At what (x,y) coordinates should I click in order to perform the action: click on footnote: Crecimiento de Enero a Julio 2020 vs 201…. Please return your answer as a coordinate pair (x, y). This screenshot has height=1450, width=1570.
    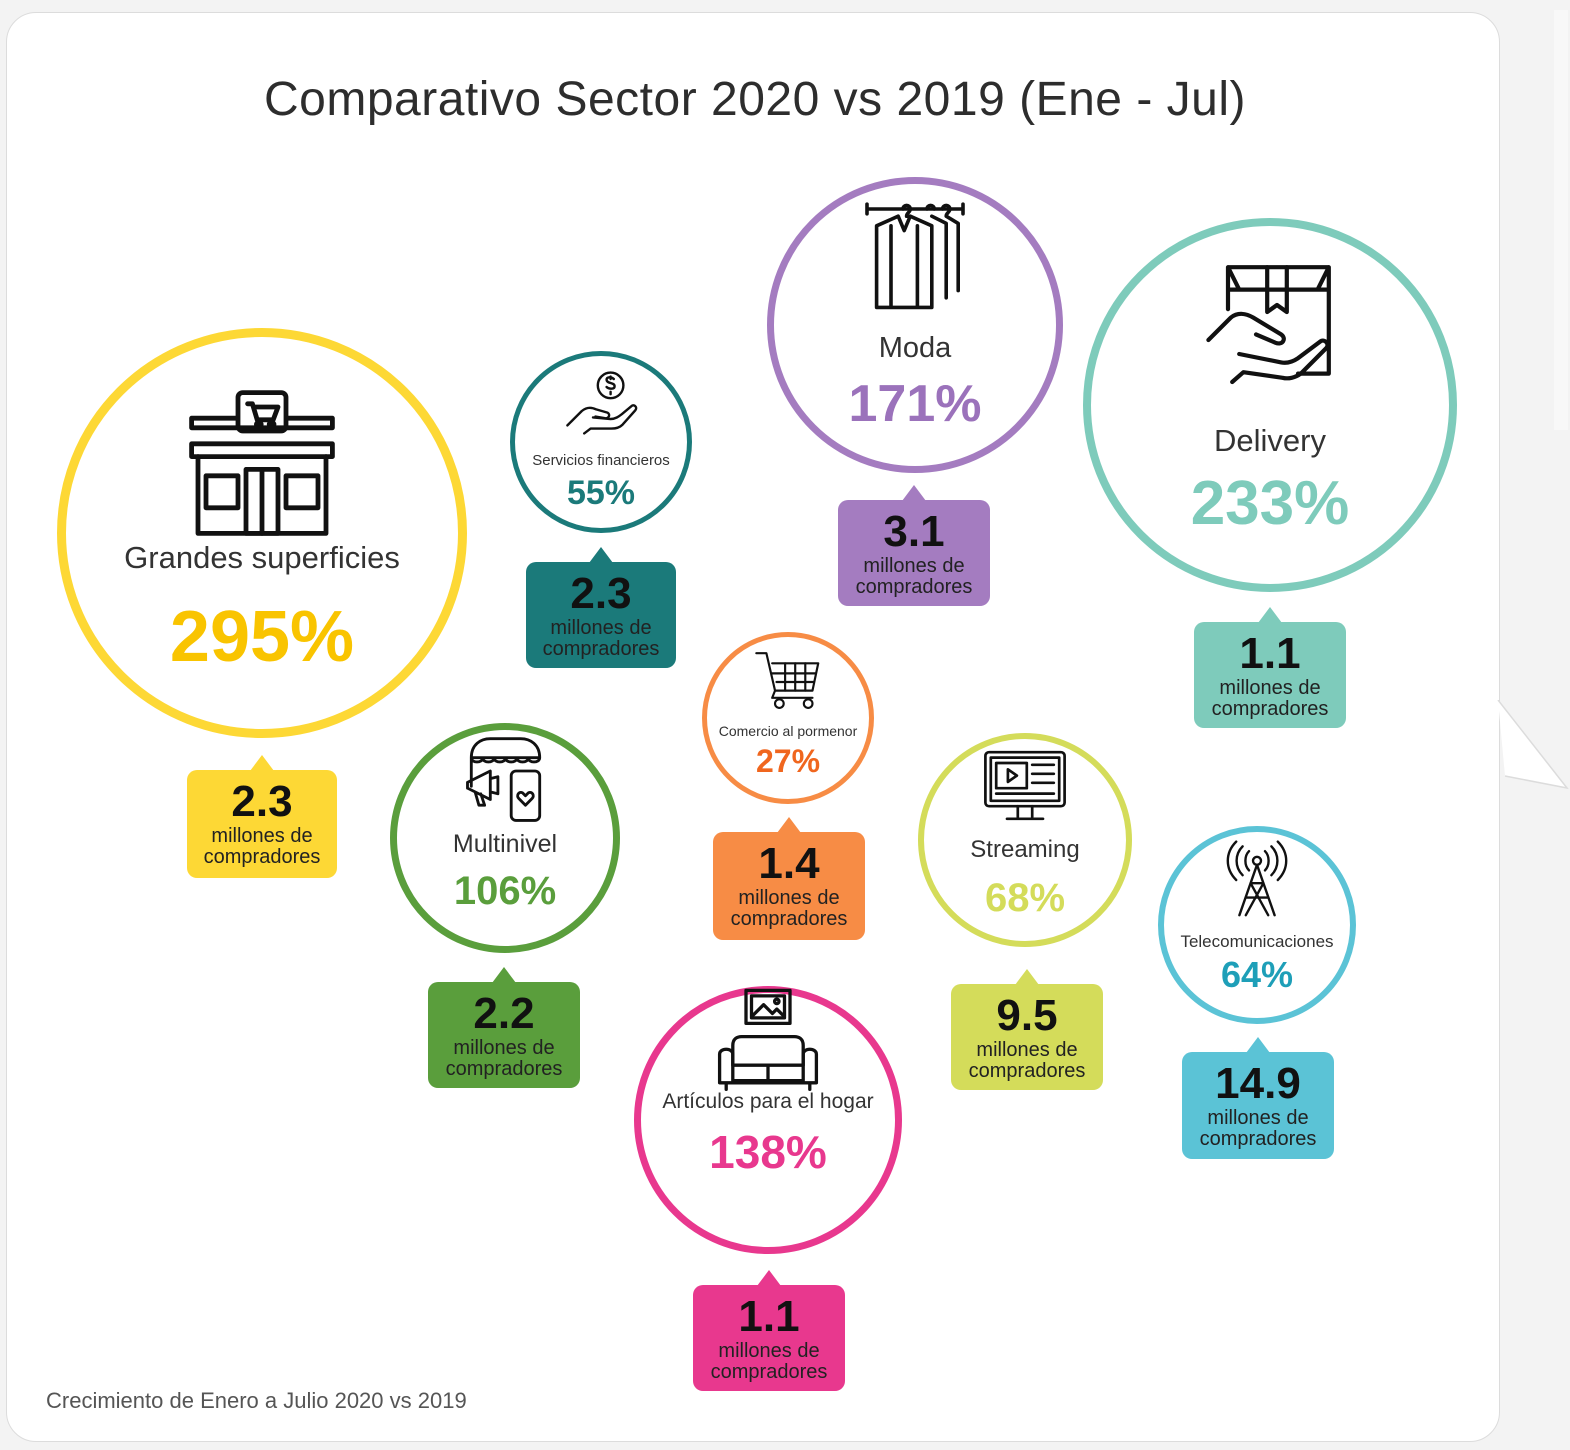
    Looking at the image, I should click on (256, 1400).